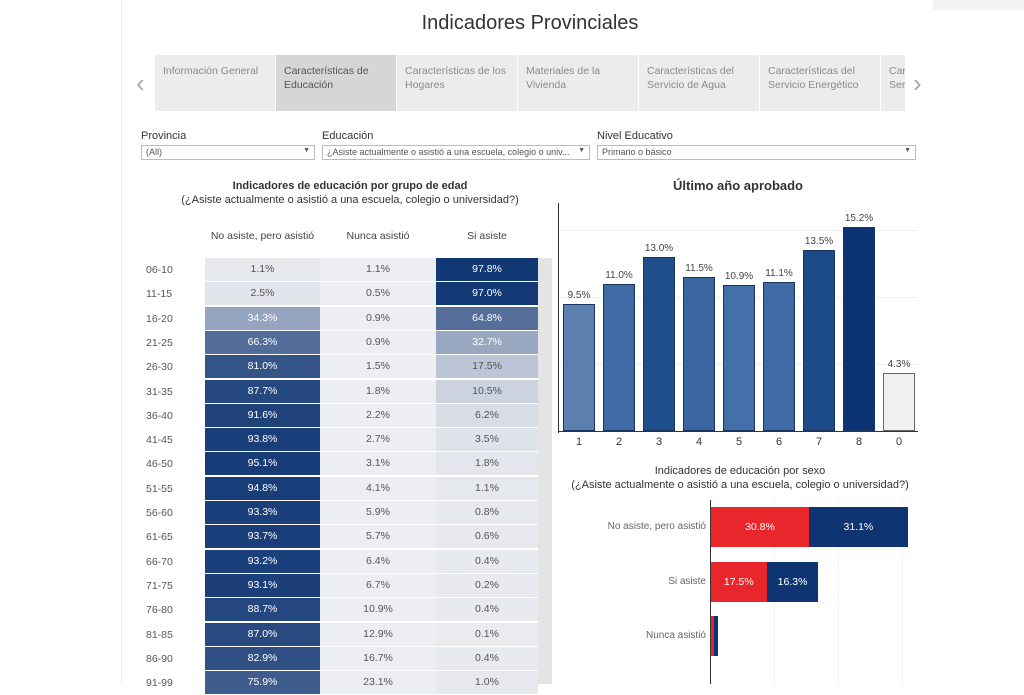 The image size is (1024, 695). Describe the element at coordinates (579, 442) in the screenshot. I see `x-tick-label: 1` at that location.